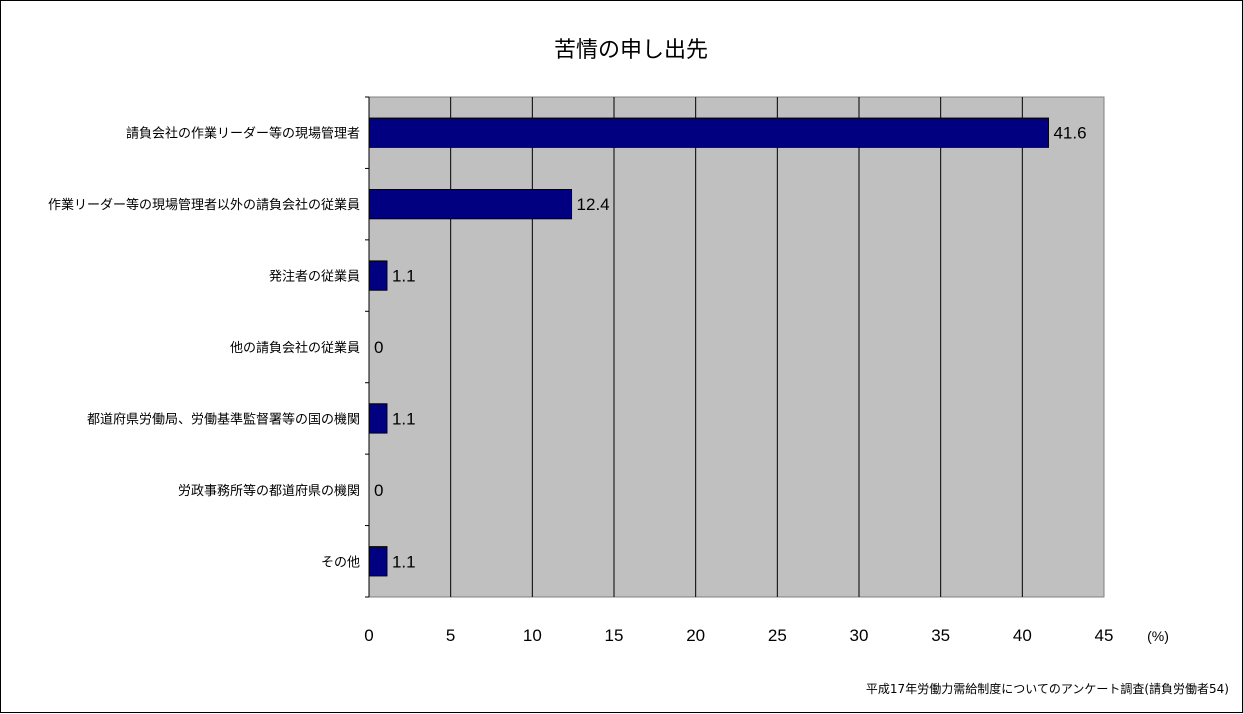 This screenshot has width=1243, height=714. What do you see at coordinates (314, 277) in the screenshot?
I see `category-label: 発注者の従業員` at bounding box center [314, 277].